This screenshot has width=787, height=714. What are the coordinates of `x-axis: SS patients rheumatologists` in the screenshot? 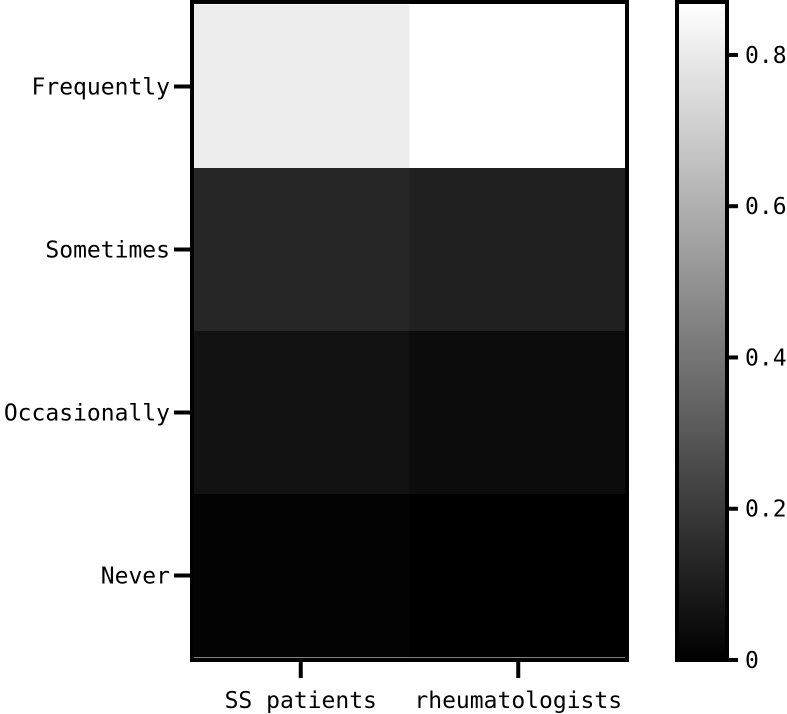 It's located at (423, 687).